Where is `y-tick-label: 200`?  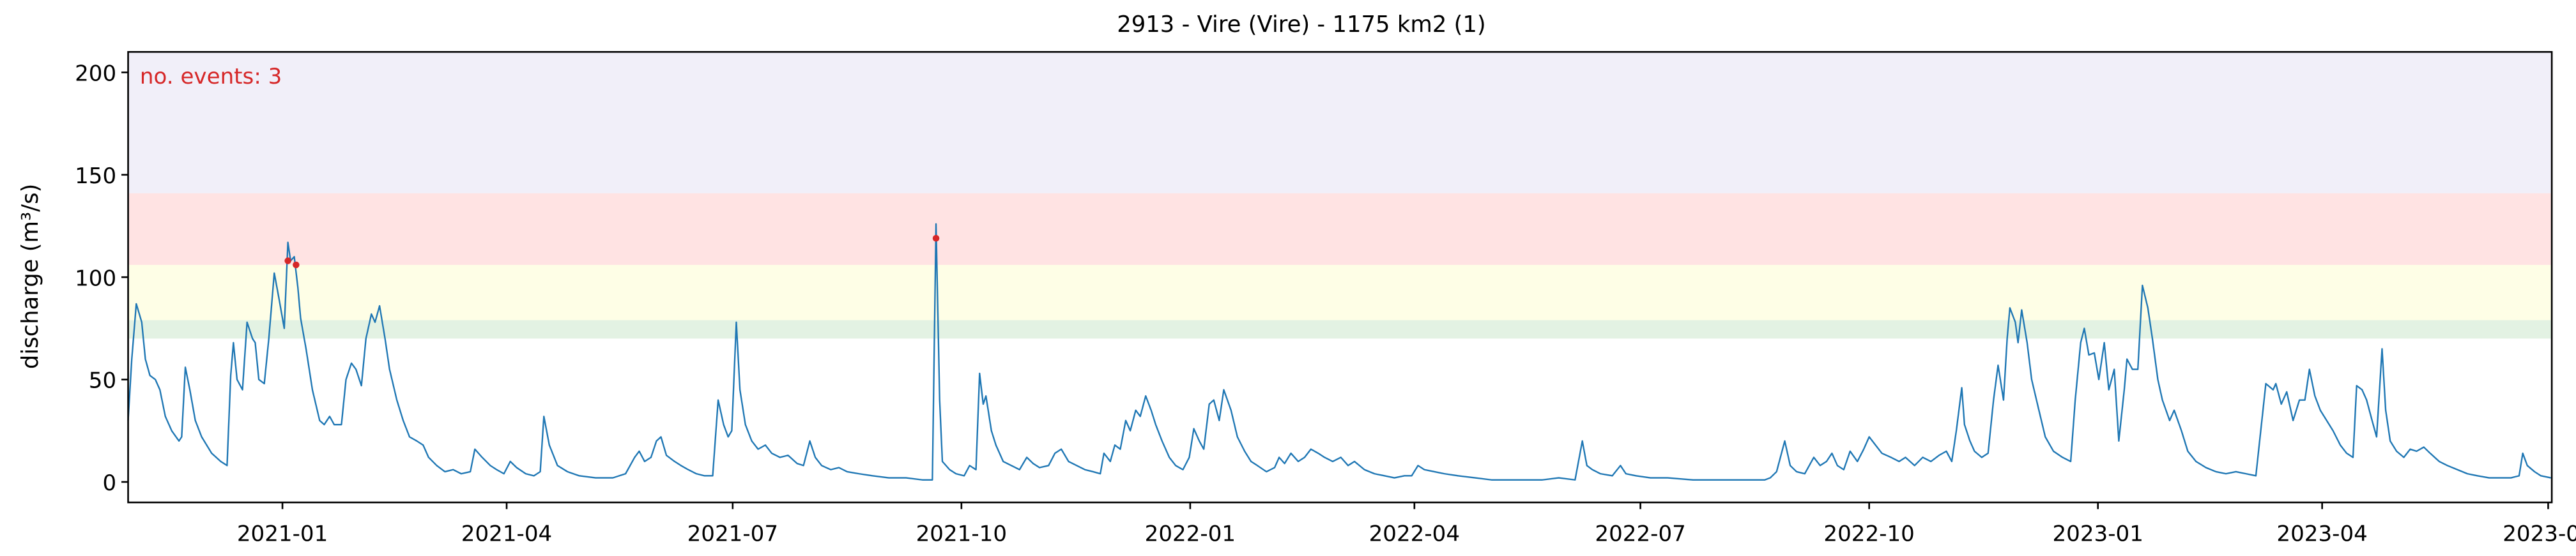
y-tick-label: 200 is located at coordinates (95, 74).